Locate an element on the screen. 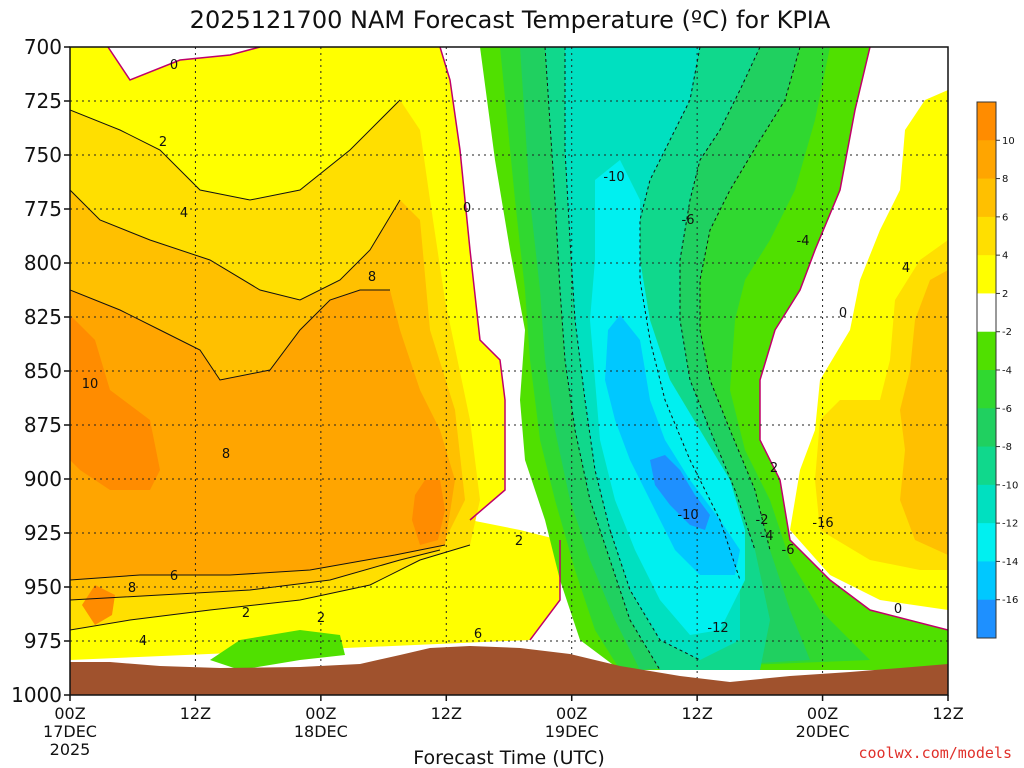 This screenshot has width=1024, height=768. contour-label: -16 is located at coordinates (822, 523).